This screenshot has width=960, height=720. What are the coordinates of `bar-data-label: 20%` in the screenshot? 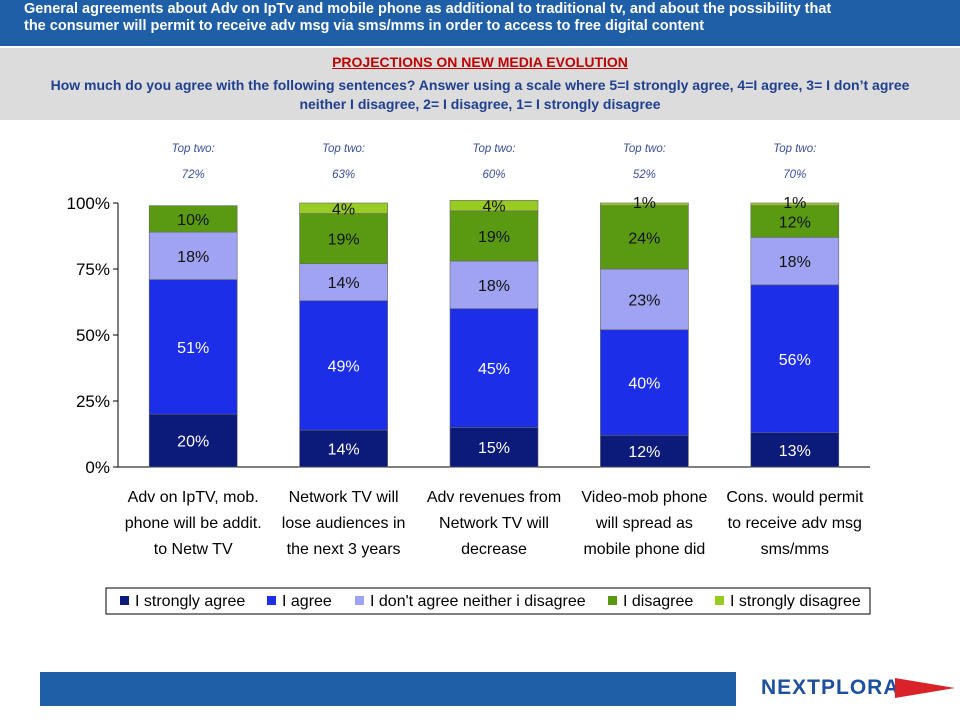 It's located at (193, 442).